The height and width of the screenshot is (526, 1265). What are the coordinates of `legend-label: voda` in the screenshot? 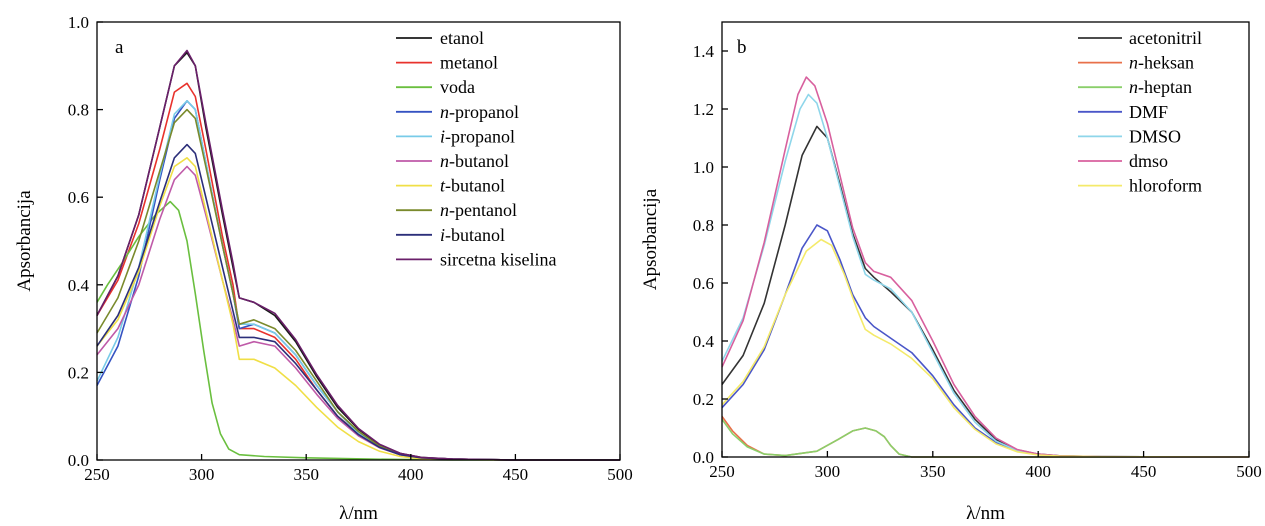 It's located at (457, 87).